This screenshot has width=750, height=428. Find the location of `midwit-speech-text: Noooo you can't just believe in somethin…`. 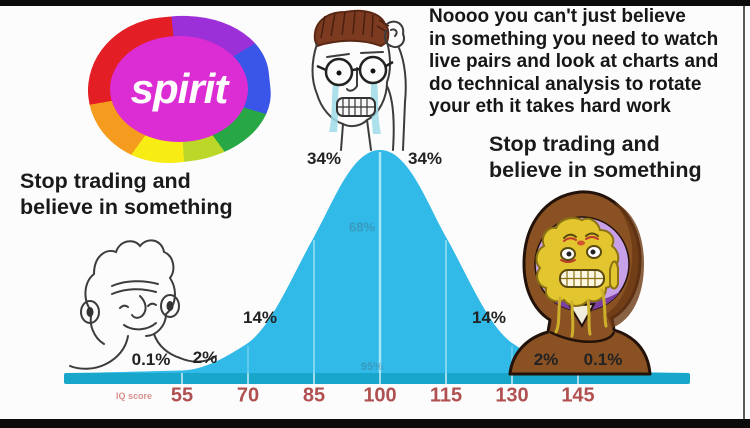

midwit-speech-text: Noooo you can't just believe in somethin… is located at coordinates (574, 61).